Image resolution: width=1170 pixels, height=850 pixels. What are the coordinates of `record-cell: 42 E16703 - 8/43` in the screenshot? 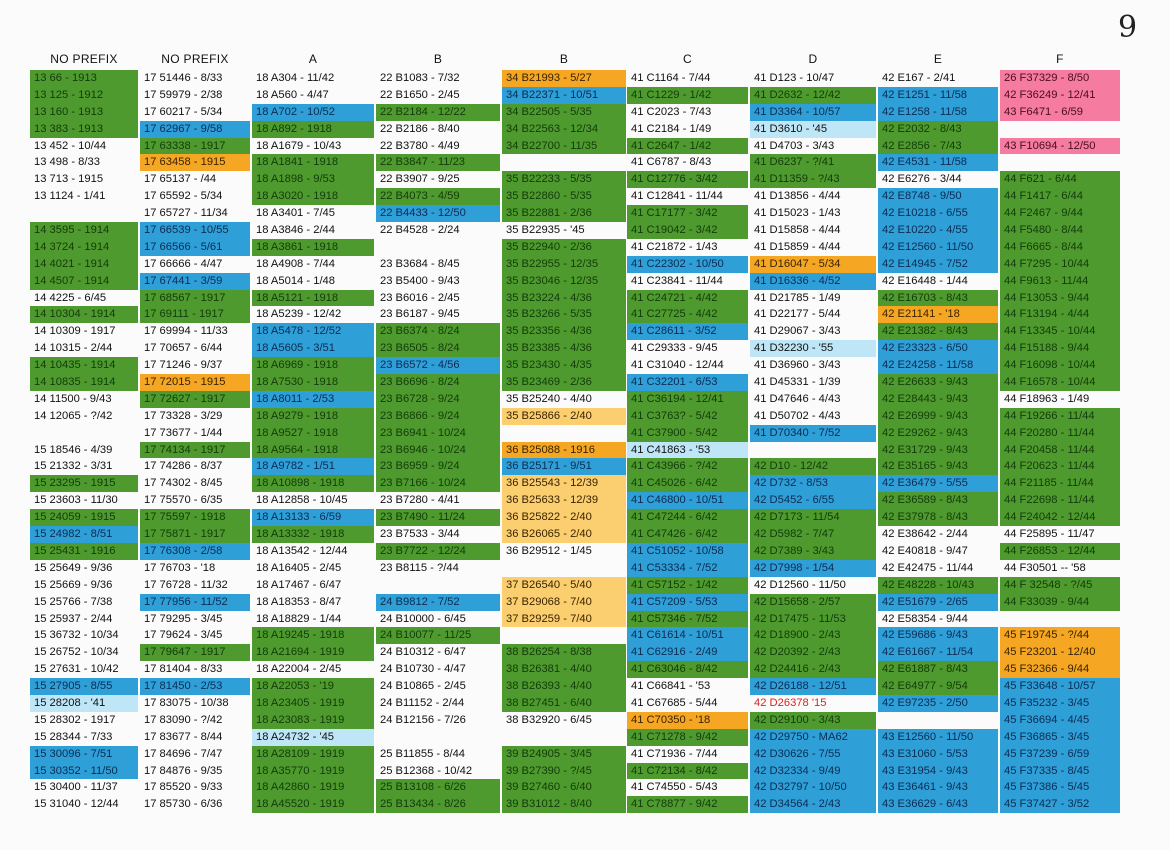 It's located at (938, 298).